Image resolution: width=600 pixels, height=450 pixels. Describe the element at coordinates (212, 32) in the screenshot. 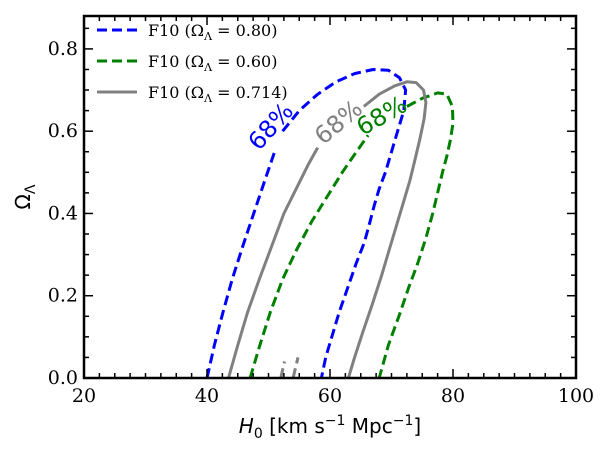

I see `legend-label-0: F10 (ΩΛ = 0.80)` at that location.